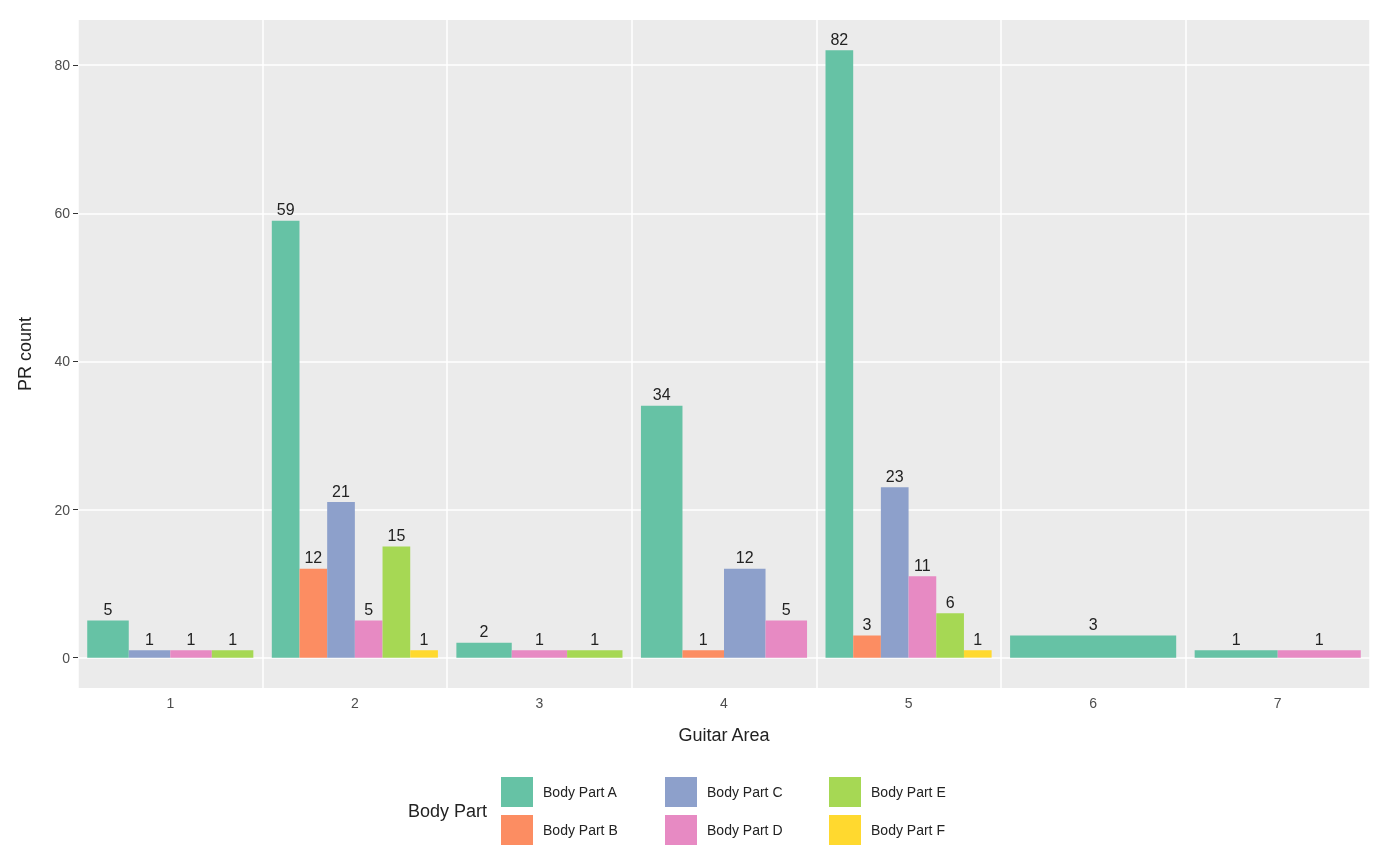 The height and width of the screenshot is (865, 1387). Describe the element at coordinates (396, 536) in the screenshot. I see `data-label: 15` at that location.